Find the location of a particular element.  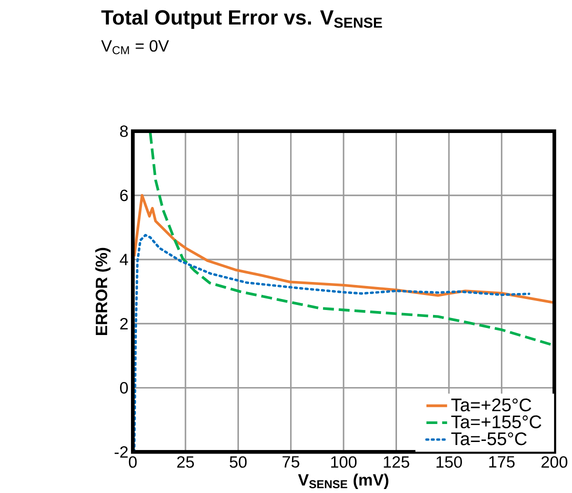

legend-label: Ta=+155°C is located at coordinates (496, 421).